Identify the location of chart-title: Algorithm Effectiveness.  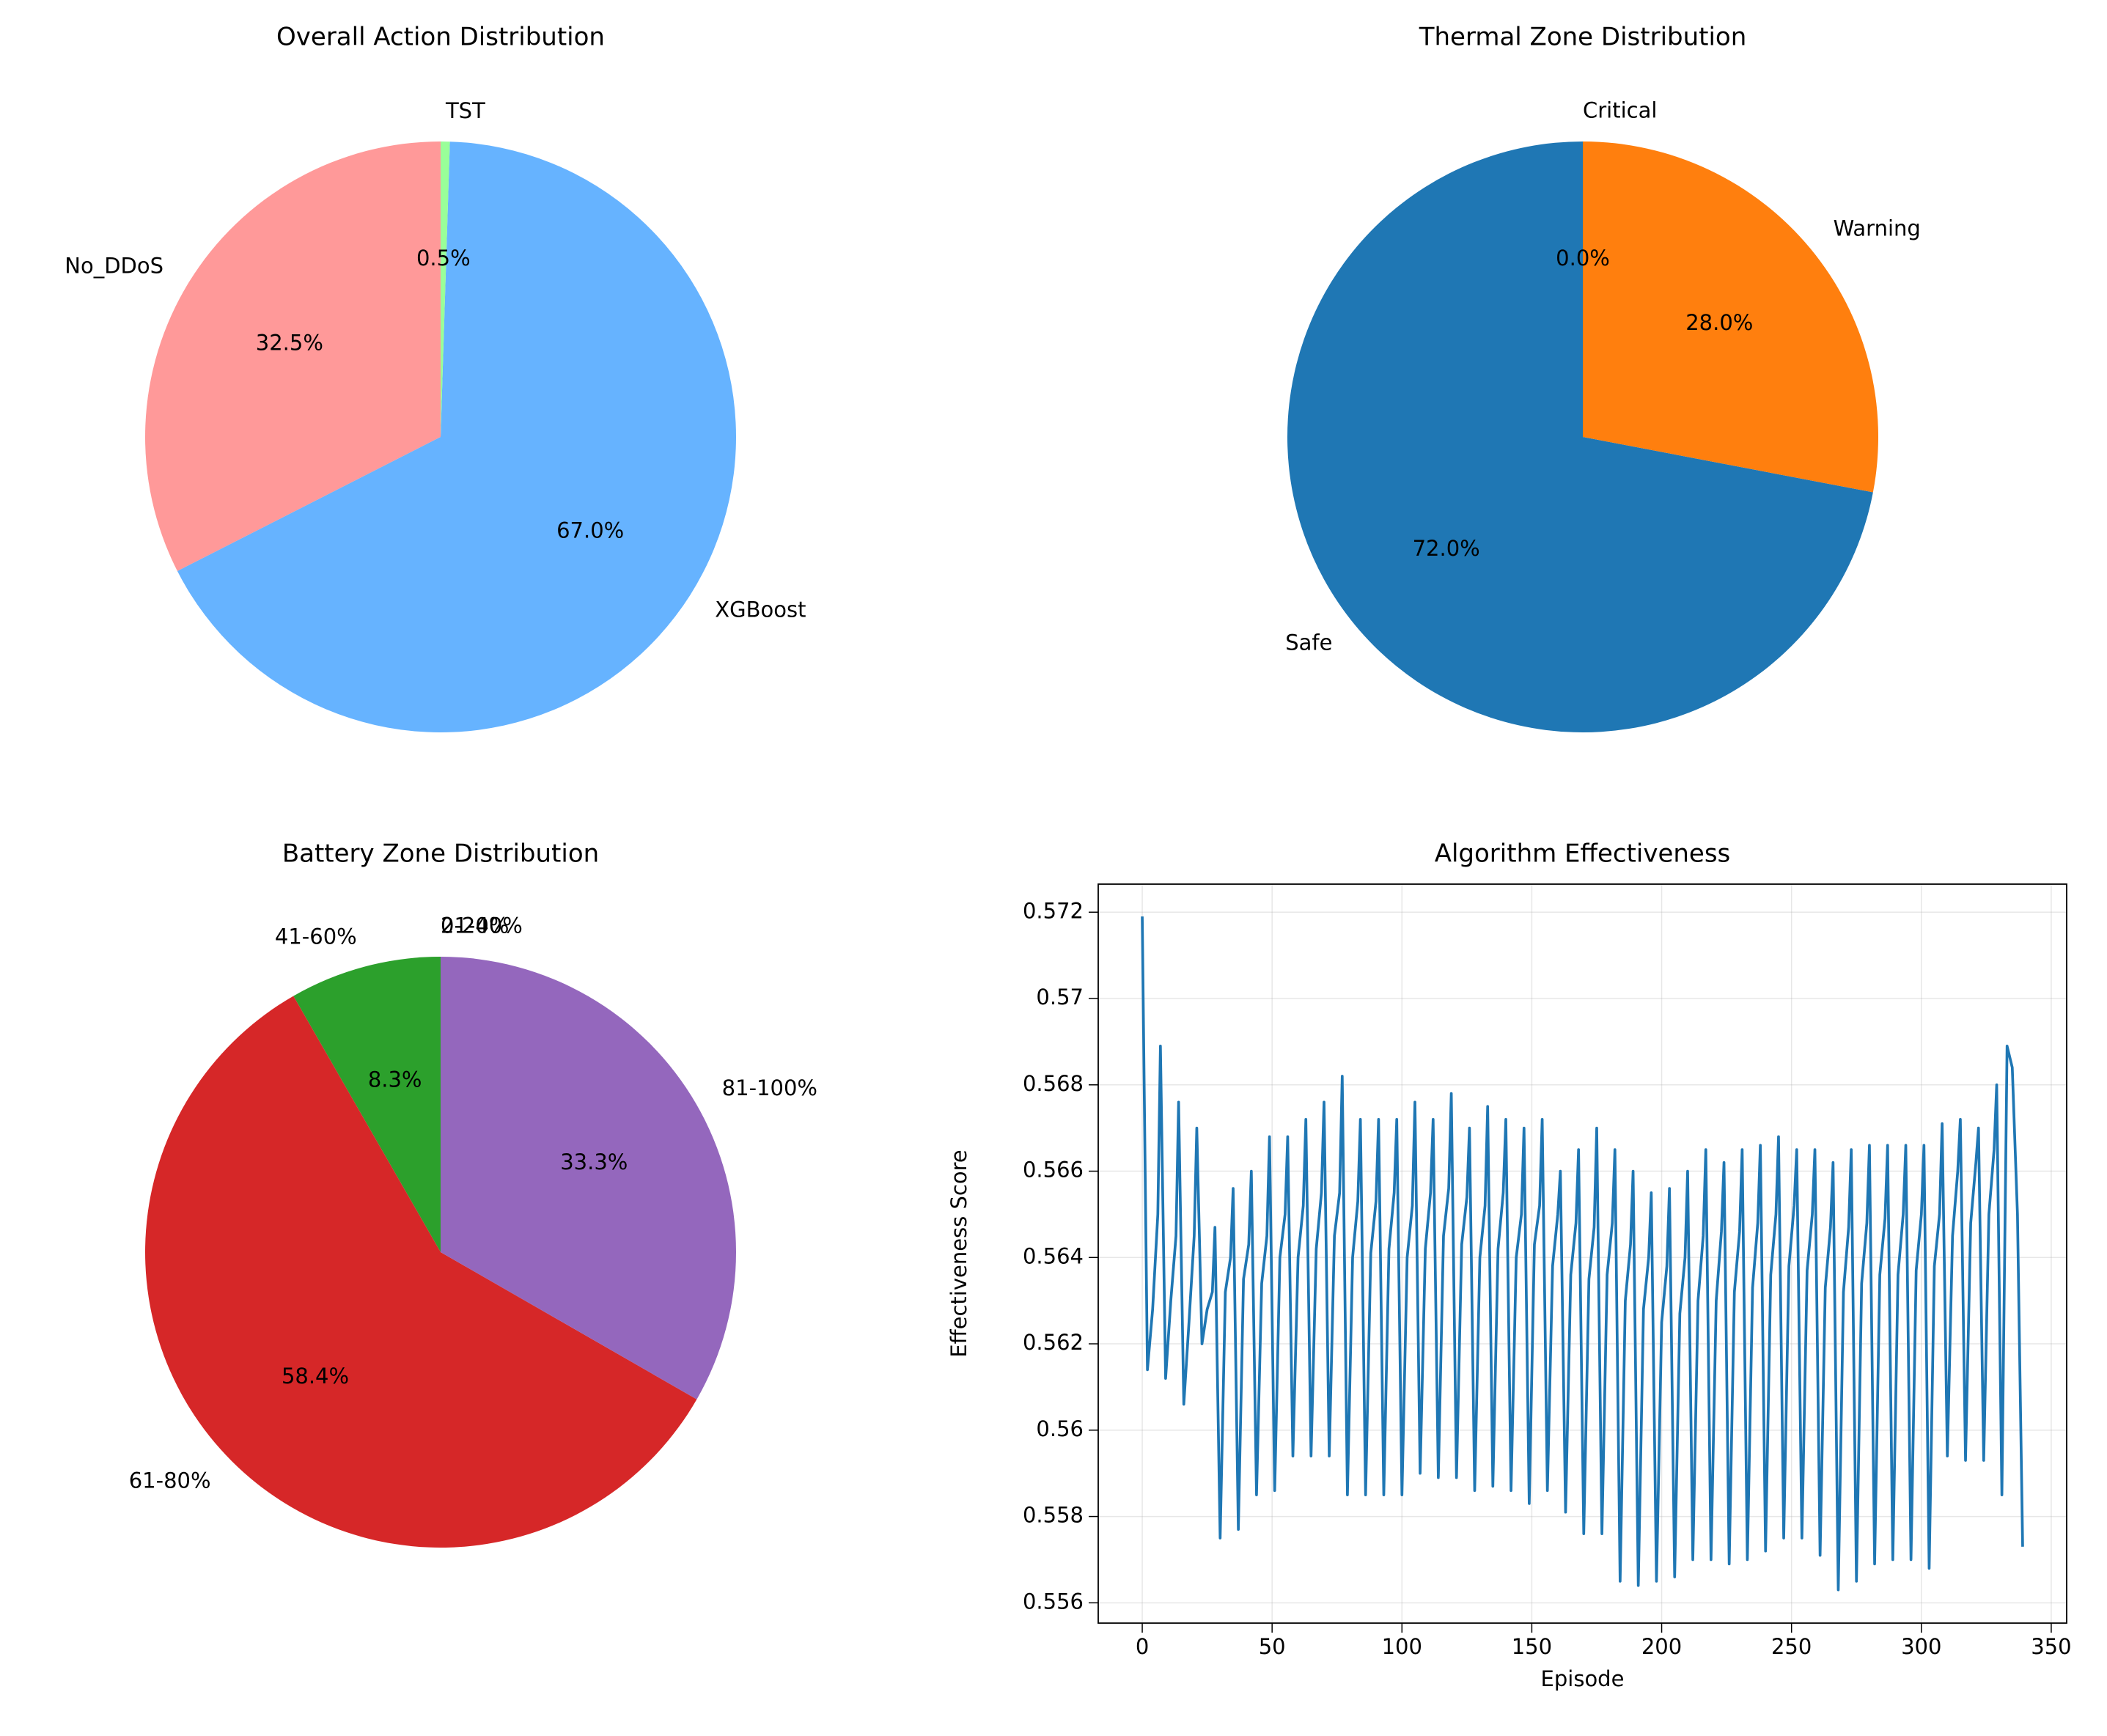
(1583, 854).